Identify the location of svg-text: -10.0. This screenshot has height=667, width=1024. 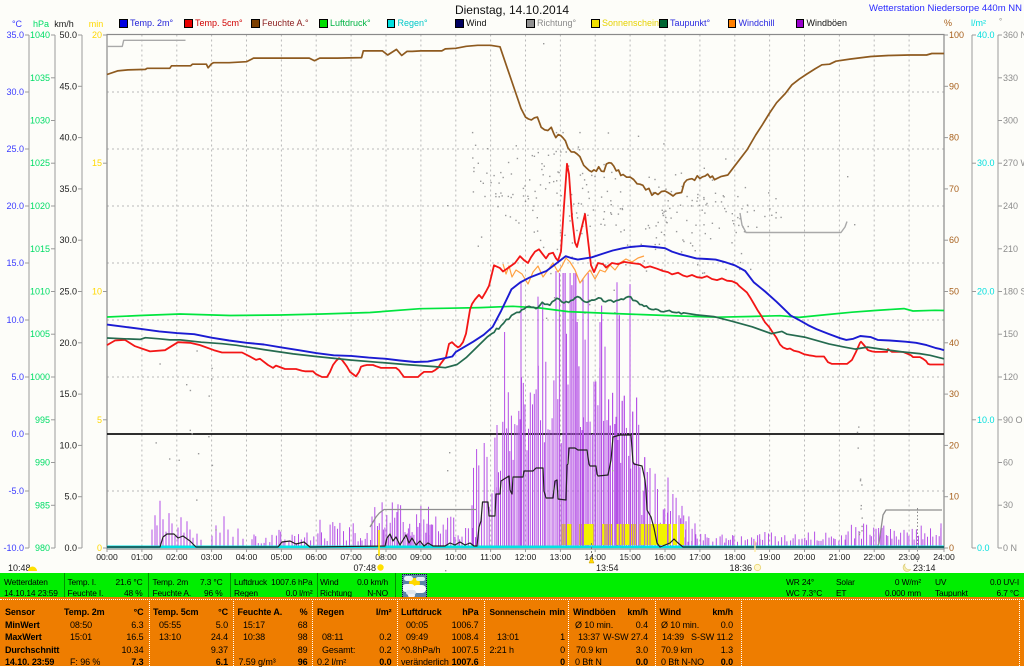
(13, 548).